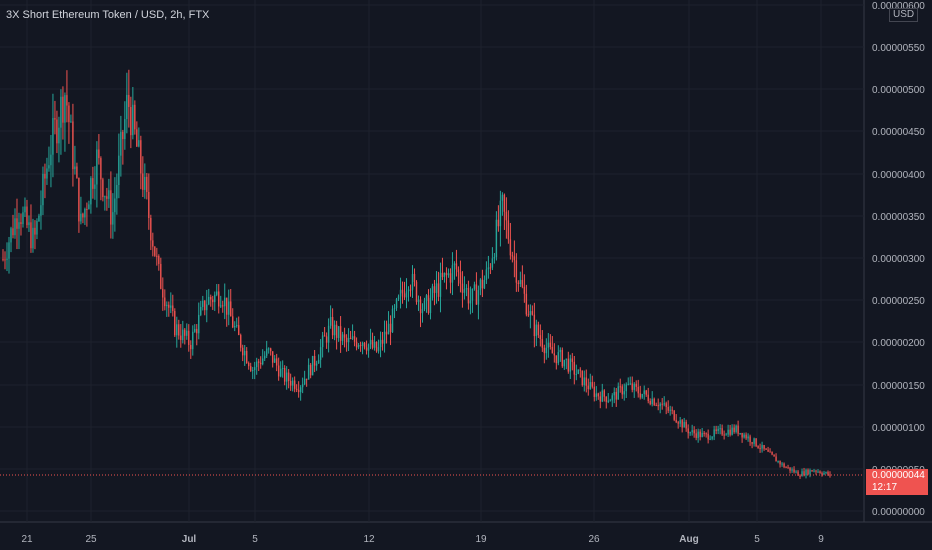 The image size is (932, 550). What do you see at coordinates (27, 539) in the screenshot?
I see `x-tick-label: 21` at bounding box center [27, 539].